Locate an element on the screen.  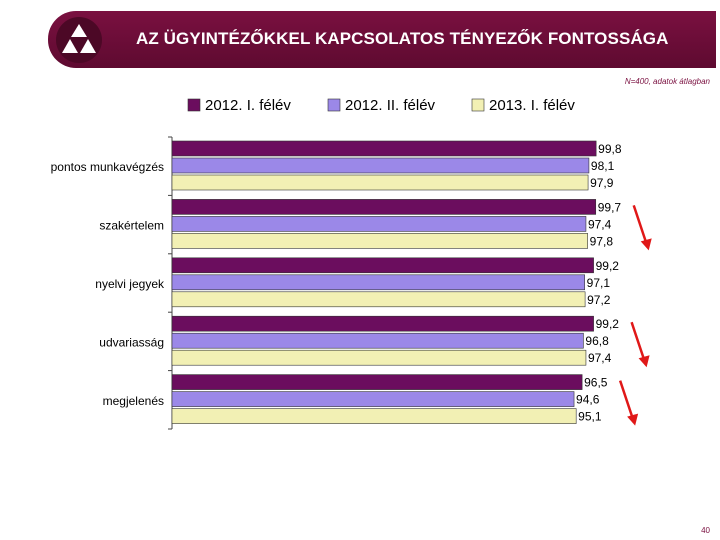
data-label: 98,1 is located at coordinates (603, 166).